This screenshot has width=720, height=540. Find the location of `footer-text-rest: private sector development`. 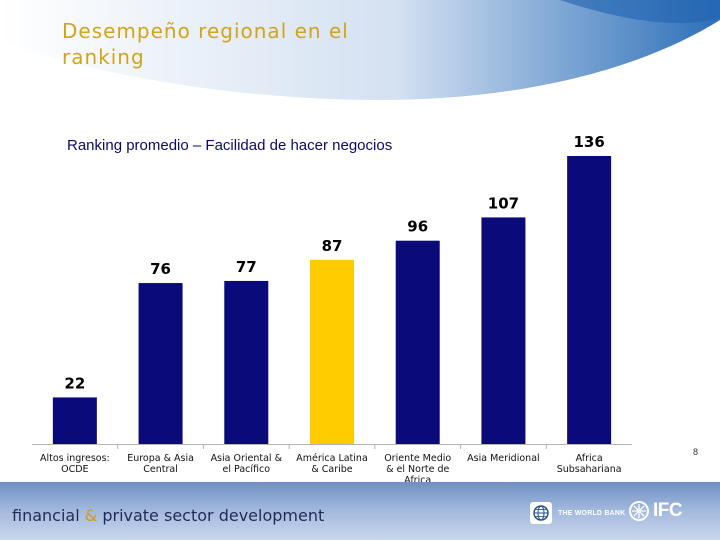

footer-text-rest: private sector development is located at coordinates (213, 515).